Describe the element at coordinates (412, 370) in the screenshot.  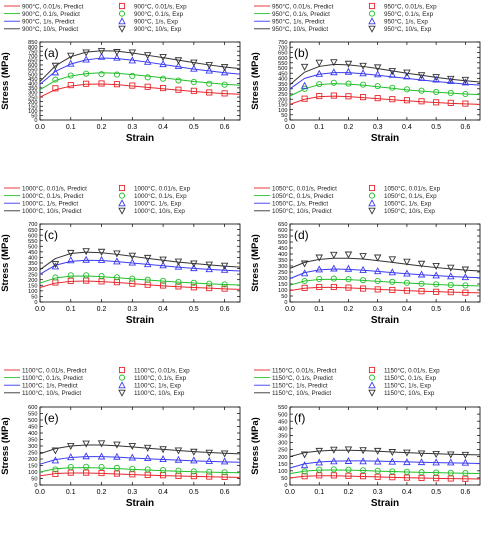
I see `legend-label: 1150°C, 0.01/s, Exp` at that location.